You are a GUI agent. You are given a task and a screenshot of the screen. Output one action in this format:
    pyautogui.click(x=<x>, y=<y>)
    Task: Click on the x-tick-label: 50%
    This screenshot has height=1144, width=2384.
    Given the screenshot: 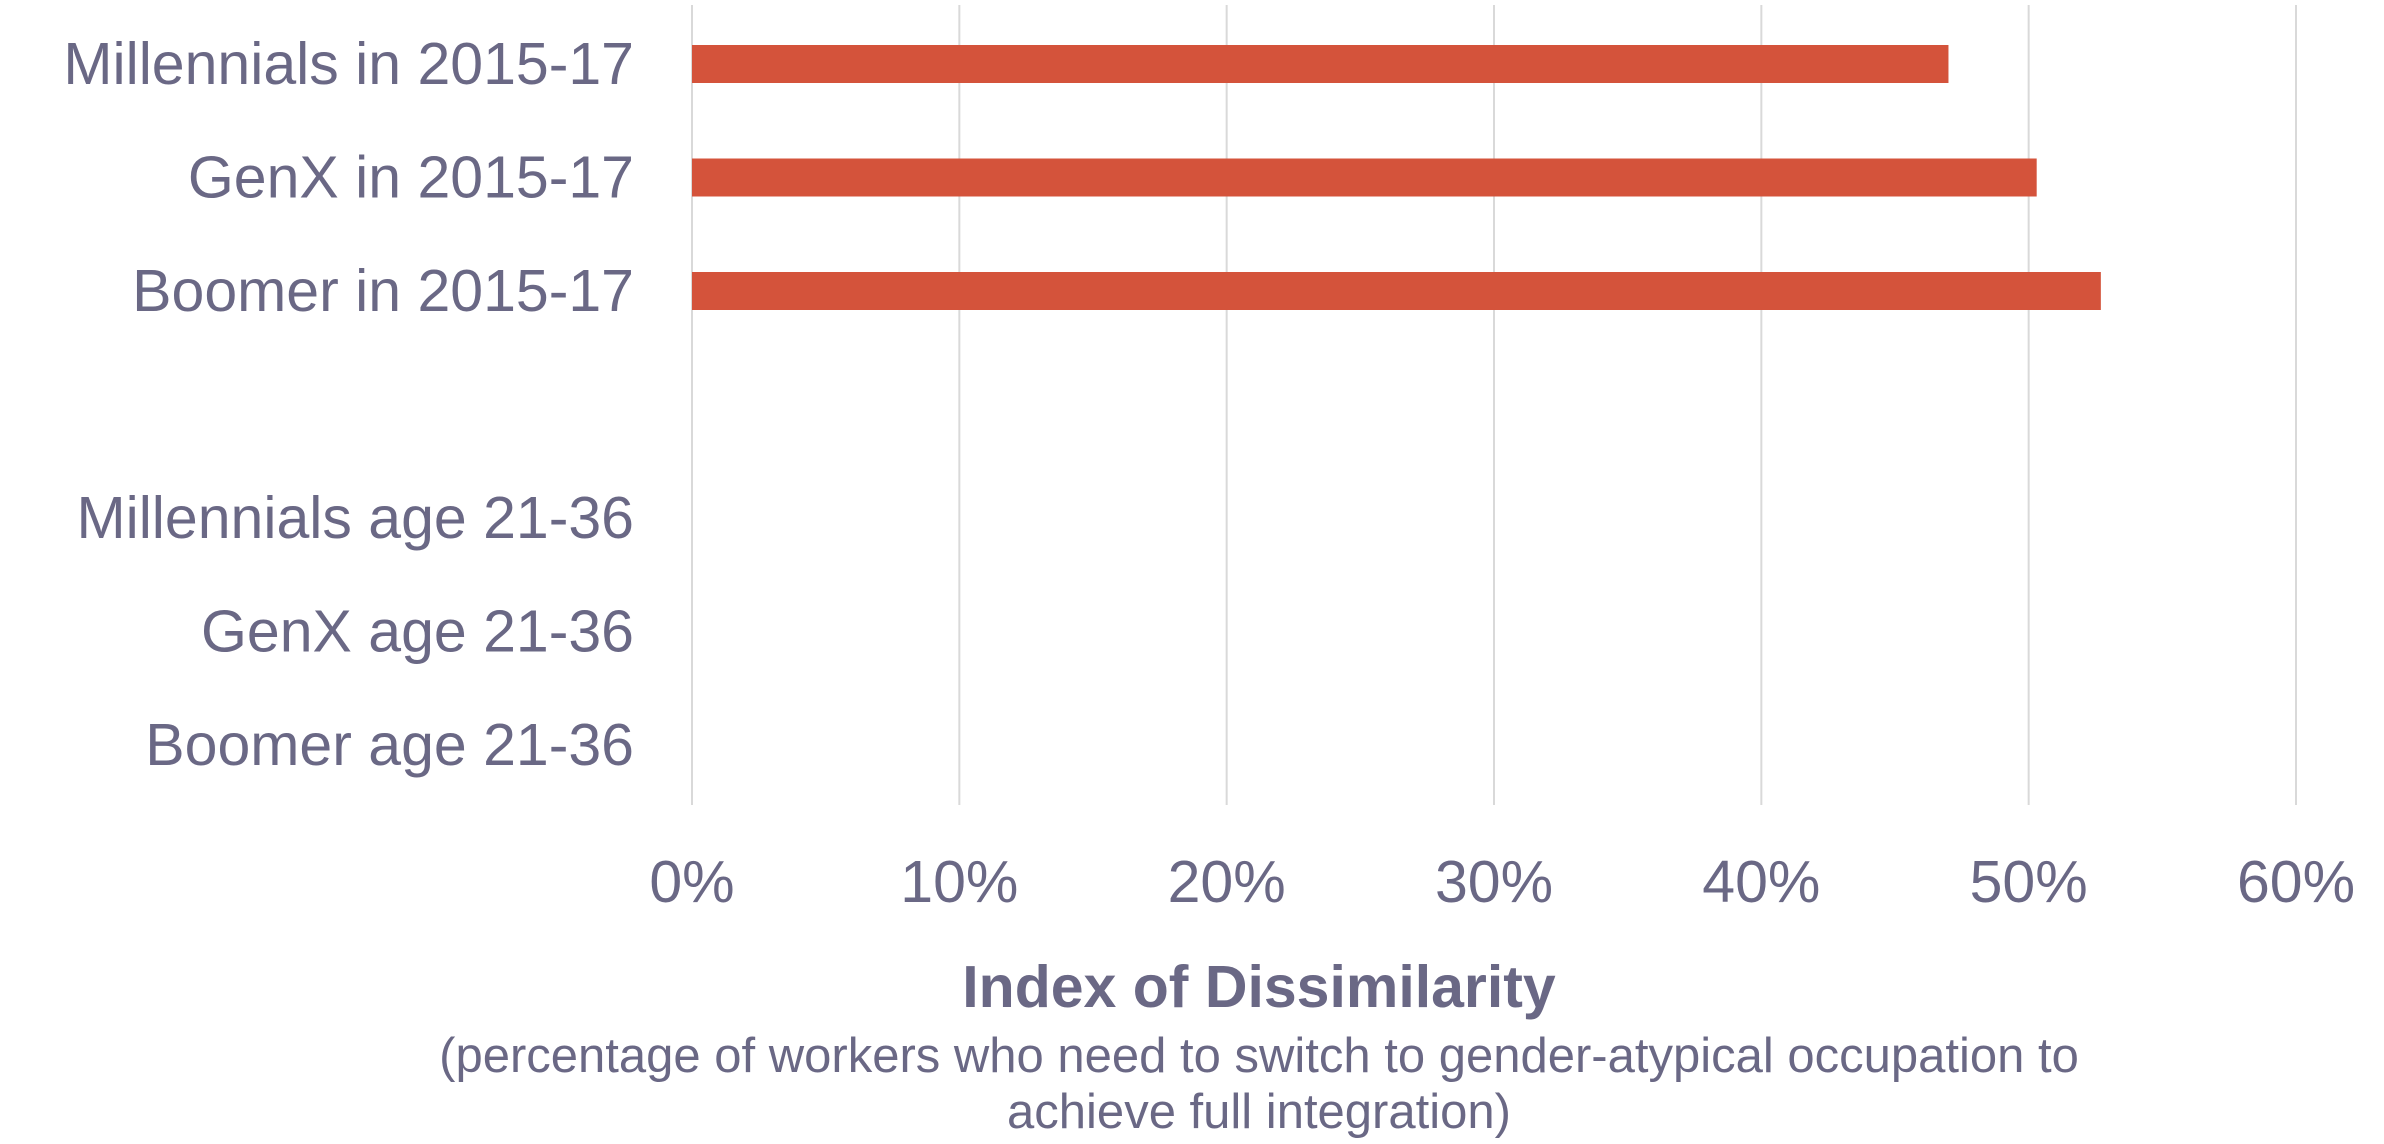 What is the action you would take?
    pyautogui.click(x=2029, y=882)
    